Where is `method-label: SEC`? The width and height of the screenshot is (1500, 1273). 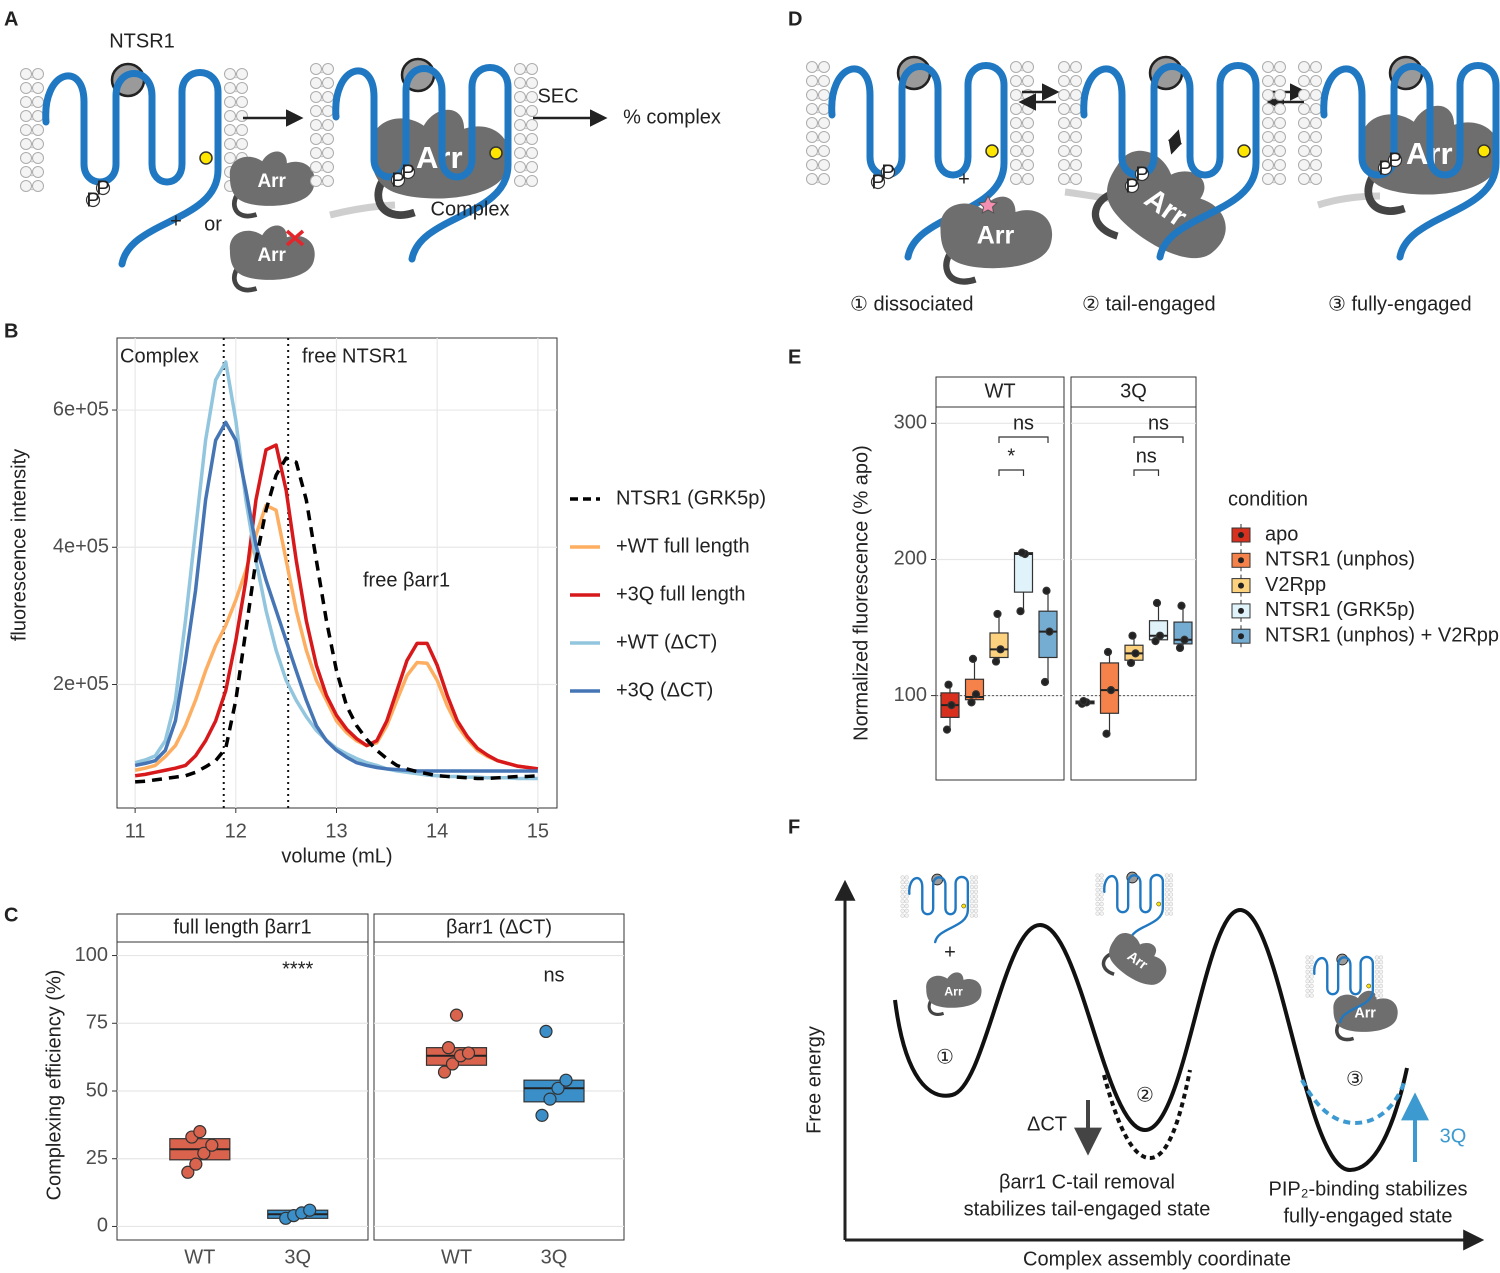
method-label: SEC is located at coordinates (557, 96).